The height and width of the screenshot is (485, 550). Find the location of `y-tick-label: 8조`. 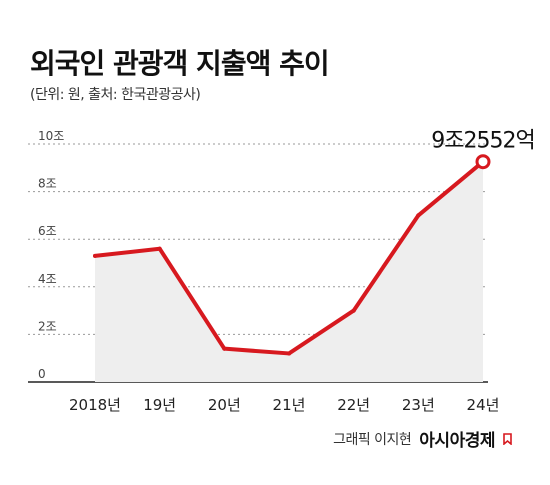

y-tick-label: 8조 is located at coordinates (47, 184).